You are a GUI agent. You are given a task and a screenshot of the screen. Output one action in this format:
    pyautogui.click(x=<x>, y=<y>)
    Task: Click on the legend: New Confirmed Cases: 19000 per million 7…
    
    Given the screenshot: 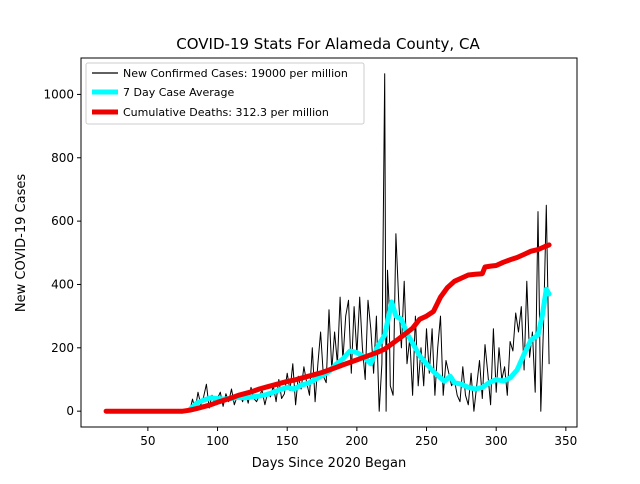 What is the action you would take?
    pyautogui.click(x=225, y=93)
    